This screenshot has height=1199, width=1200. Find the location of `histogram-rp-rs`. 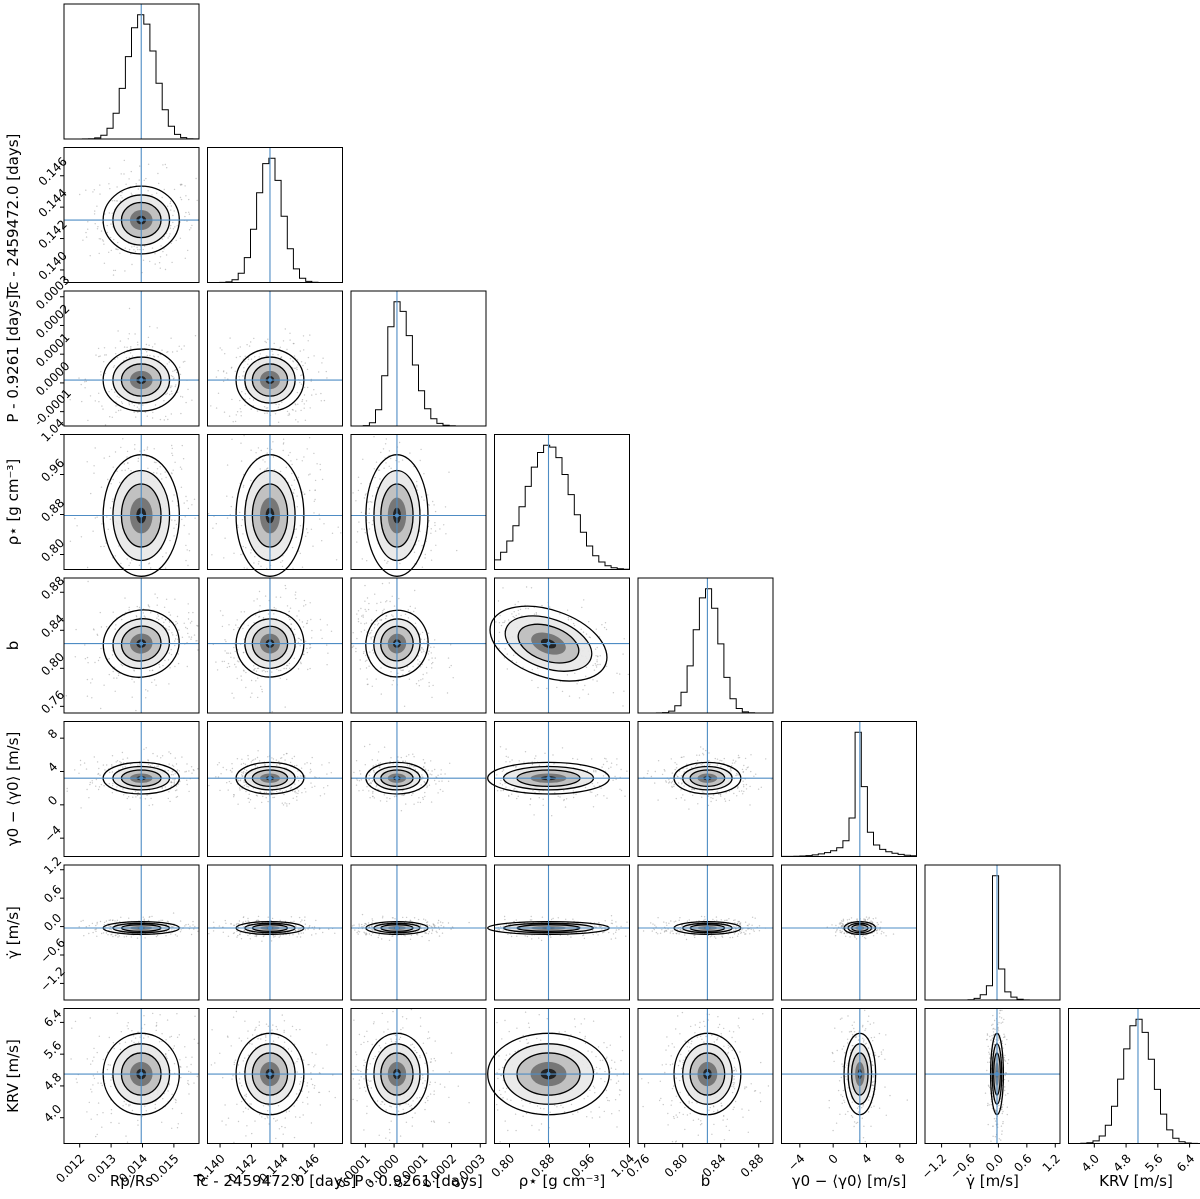

histogram-rp-rs is located at coordinates (132, 77).